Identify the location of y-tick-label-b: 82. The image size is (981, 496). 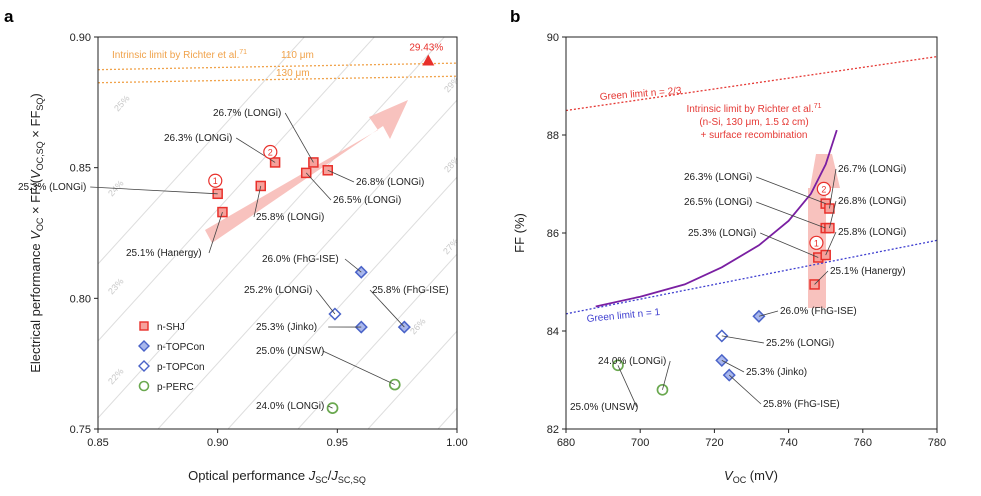
(553, 430).